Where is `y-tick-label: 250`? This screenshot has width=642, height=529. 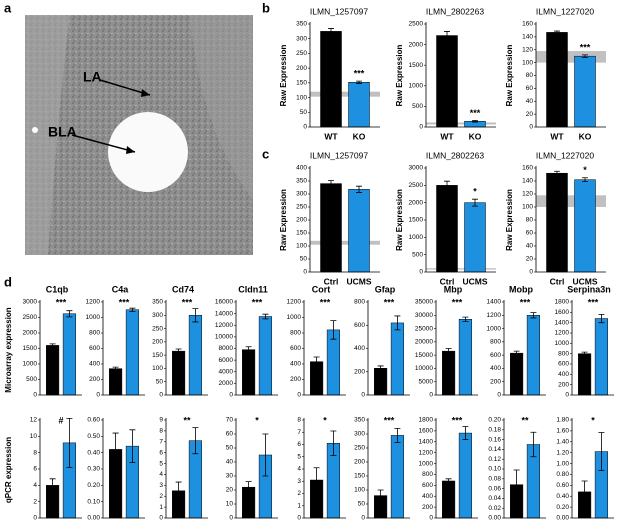 y-tick-label: 250 is located at coordinates (157, 328).